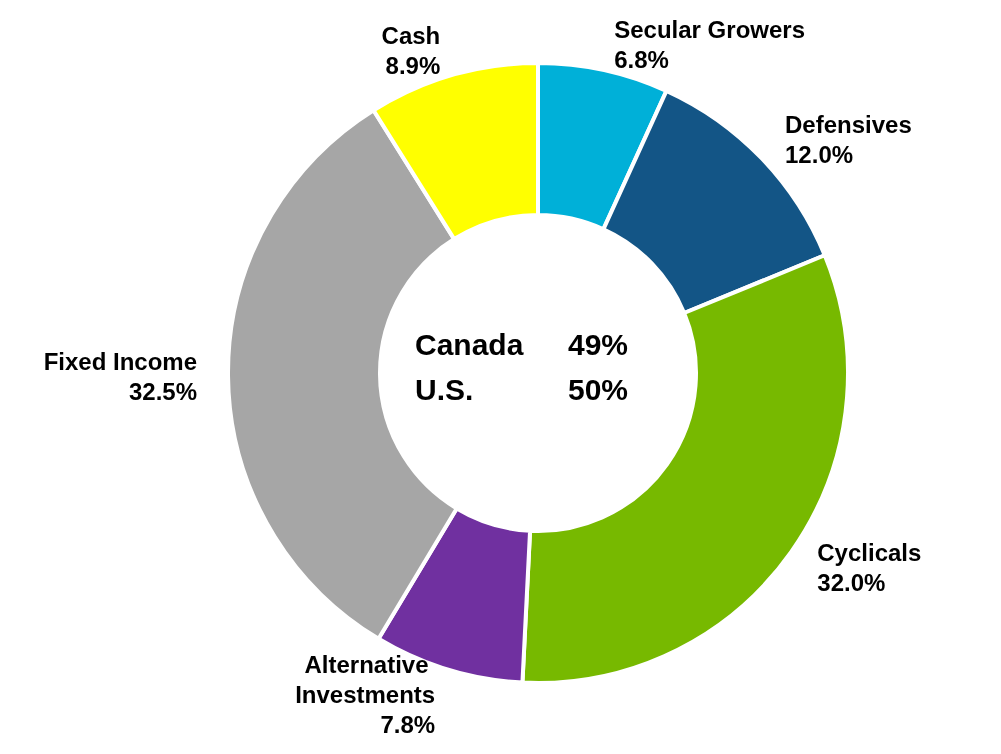 The width and height of the screenshot is (1001, 754). What do you see at coordinates (598, 344) in the screenshot?
I see `text: 49%` at bounding box center [598, 344].